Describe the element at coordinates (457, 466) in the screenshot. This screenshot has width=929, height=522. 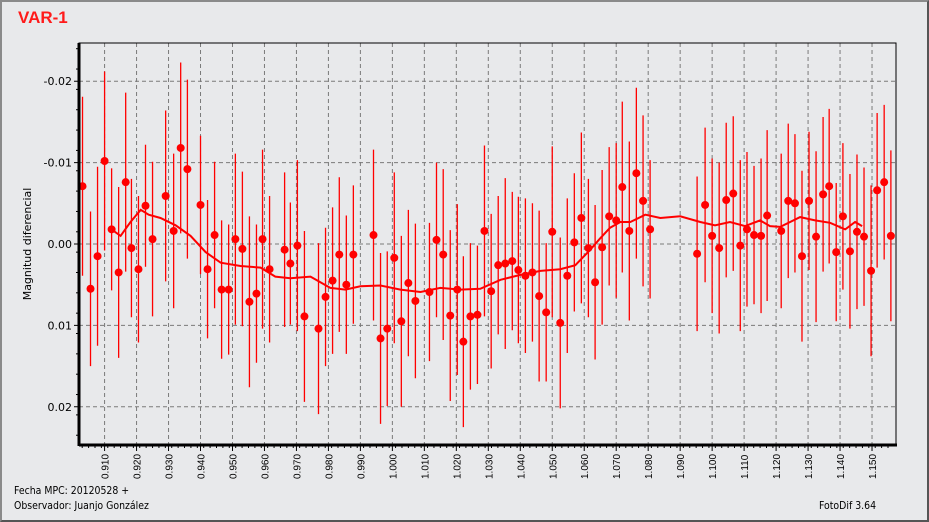
I see `x-tick-label: 1.020` at that location.